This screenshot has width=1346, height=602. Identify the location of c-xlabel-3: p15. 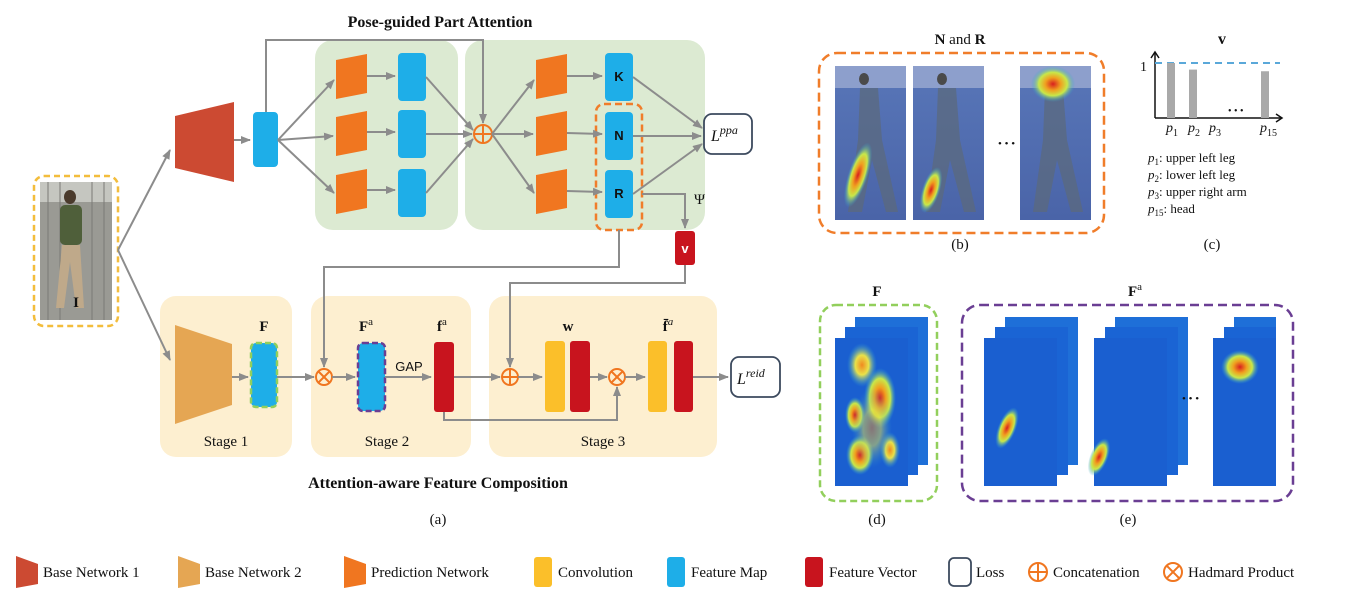
(1268, 130).